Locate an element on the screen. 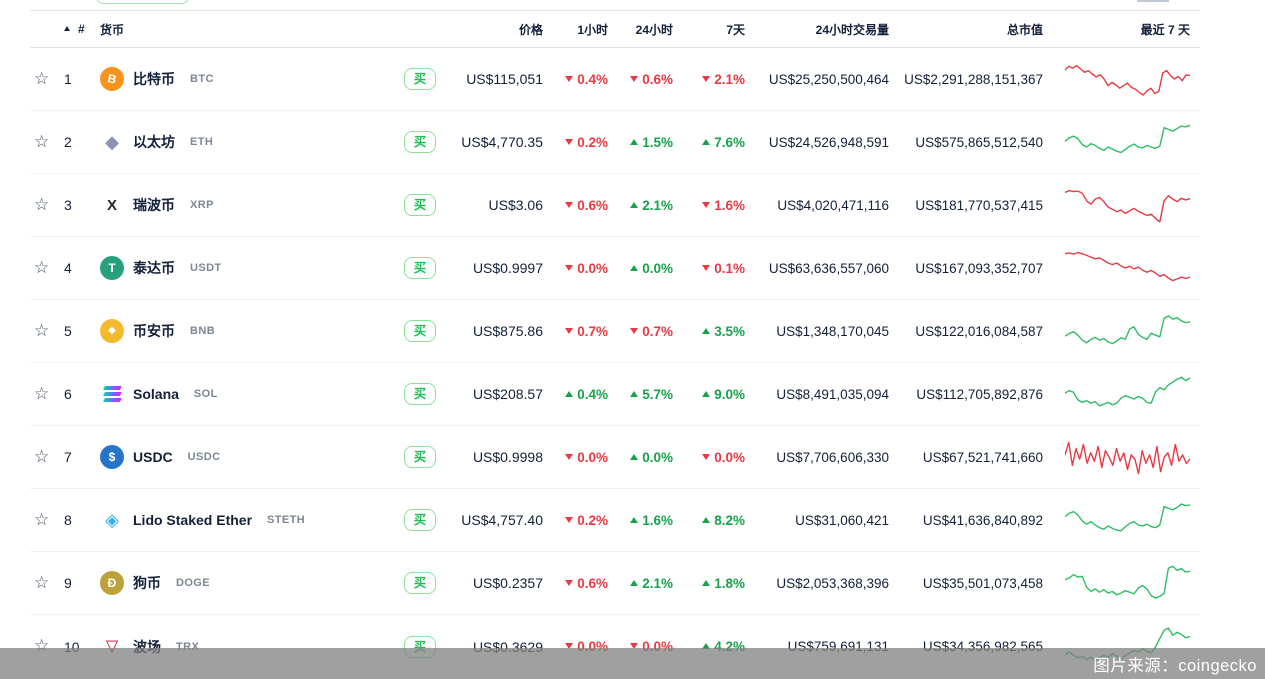 This screenshot has height=679, width=1265. coin-cell: ◆ 以太坊 ETH is located at coordinates (247, 142).